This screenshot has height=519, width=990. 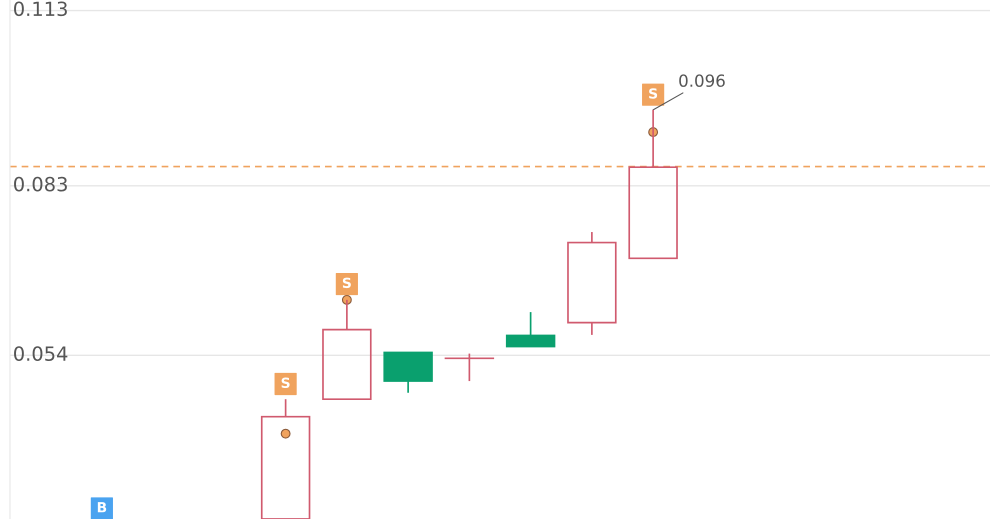 What do you see at coordinates (592, 283) in the screenshot?
I see `candlestick` at bounding box center [592, 283].